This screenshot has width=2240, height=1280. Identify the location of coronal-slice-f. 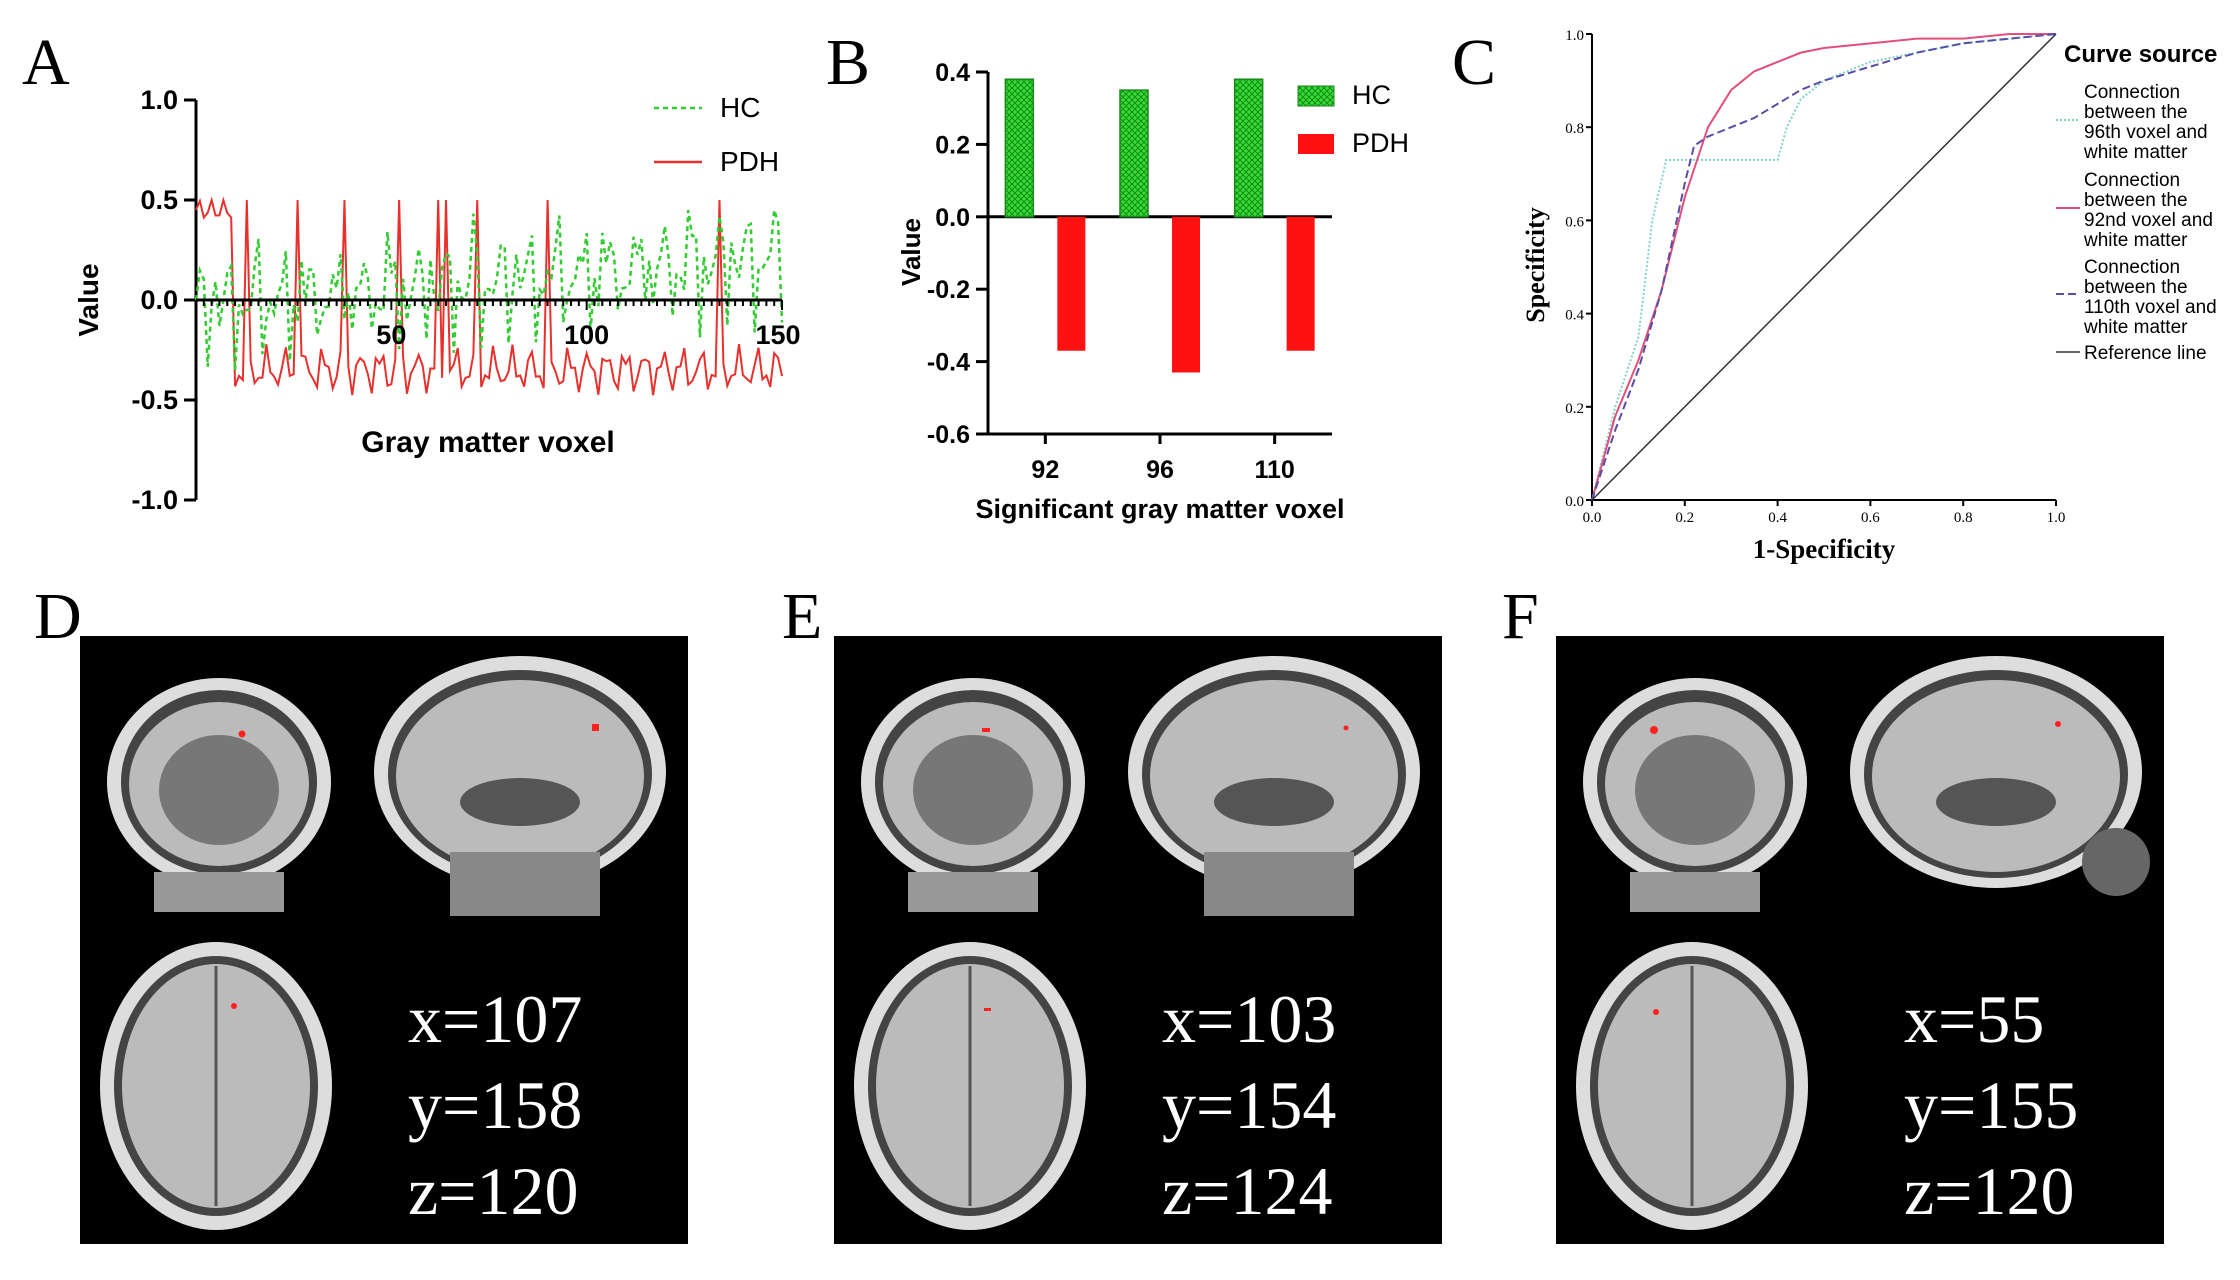
(1695, 795).